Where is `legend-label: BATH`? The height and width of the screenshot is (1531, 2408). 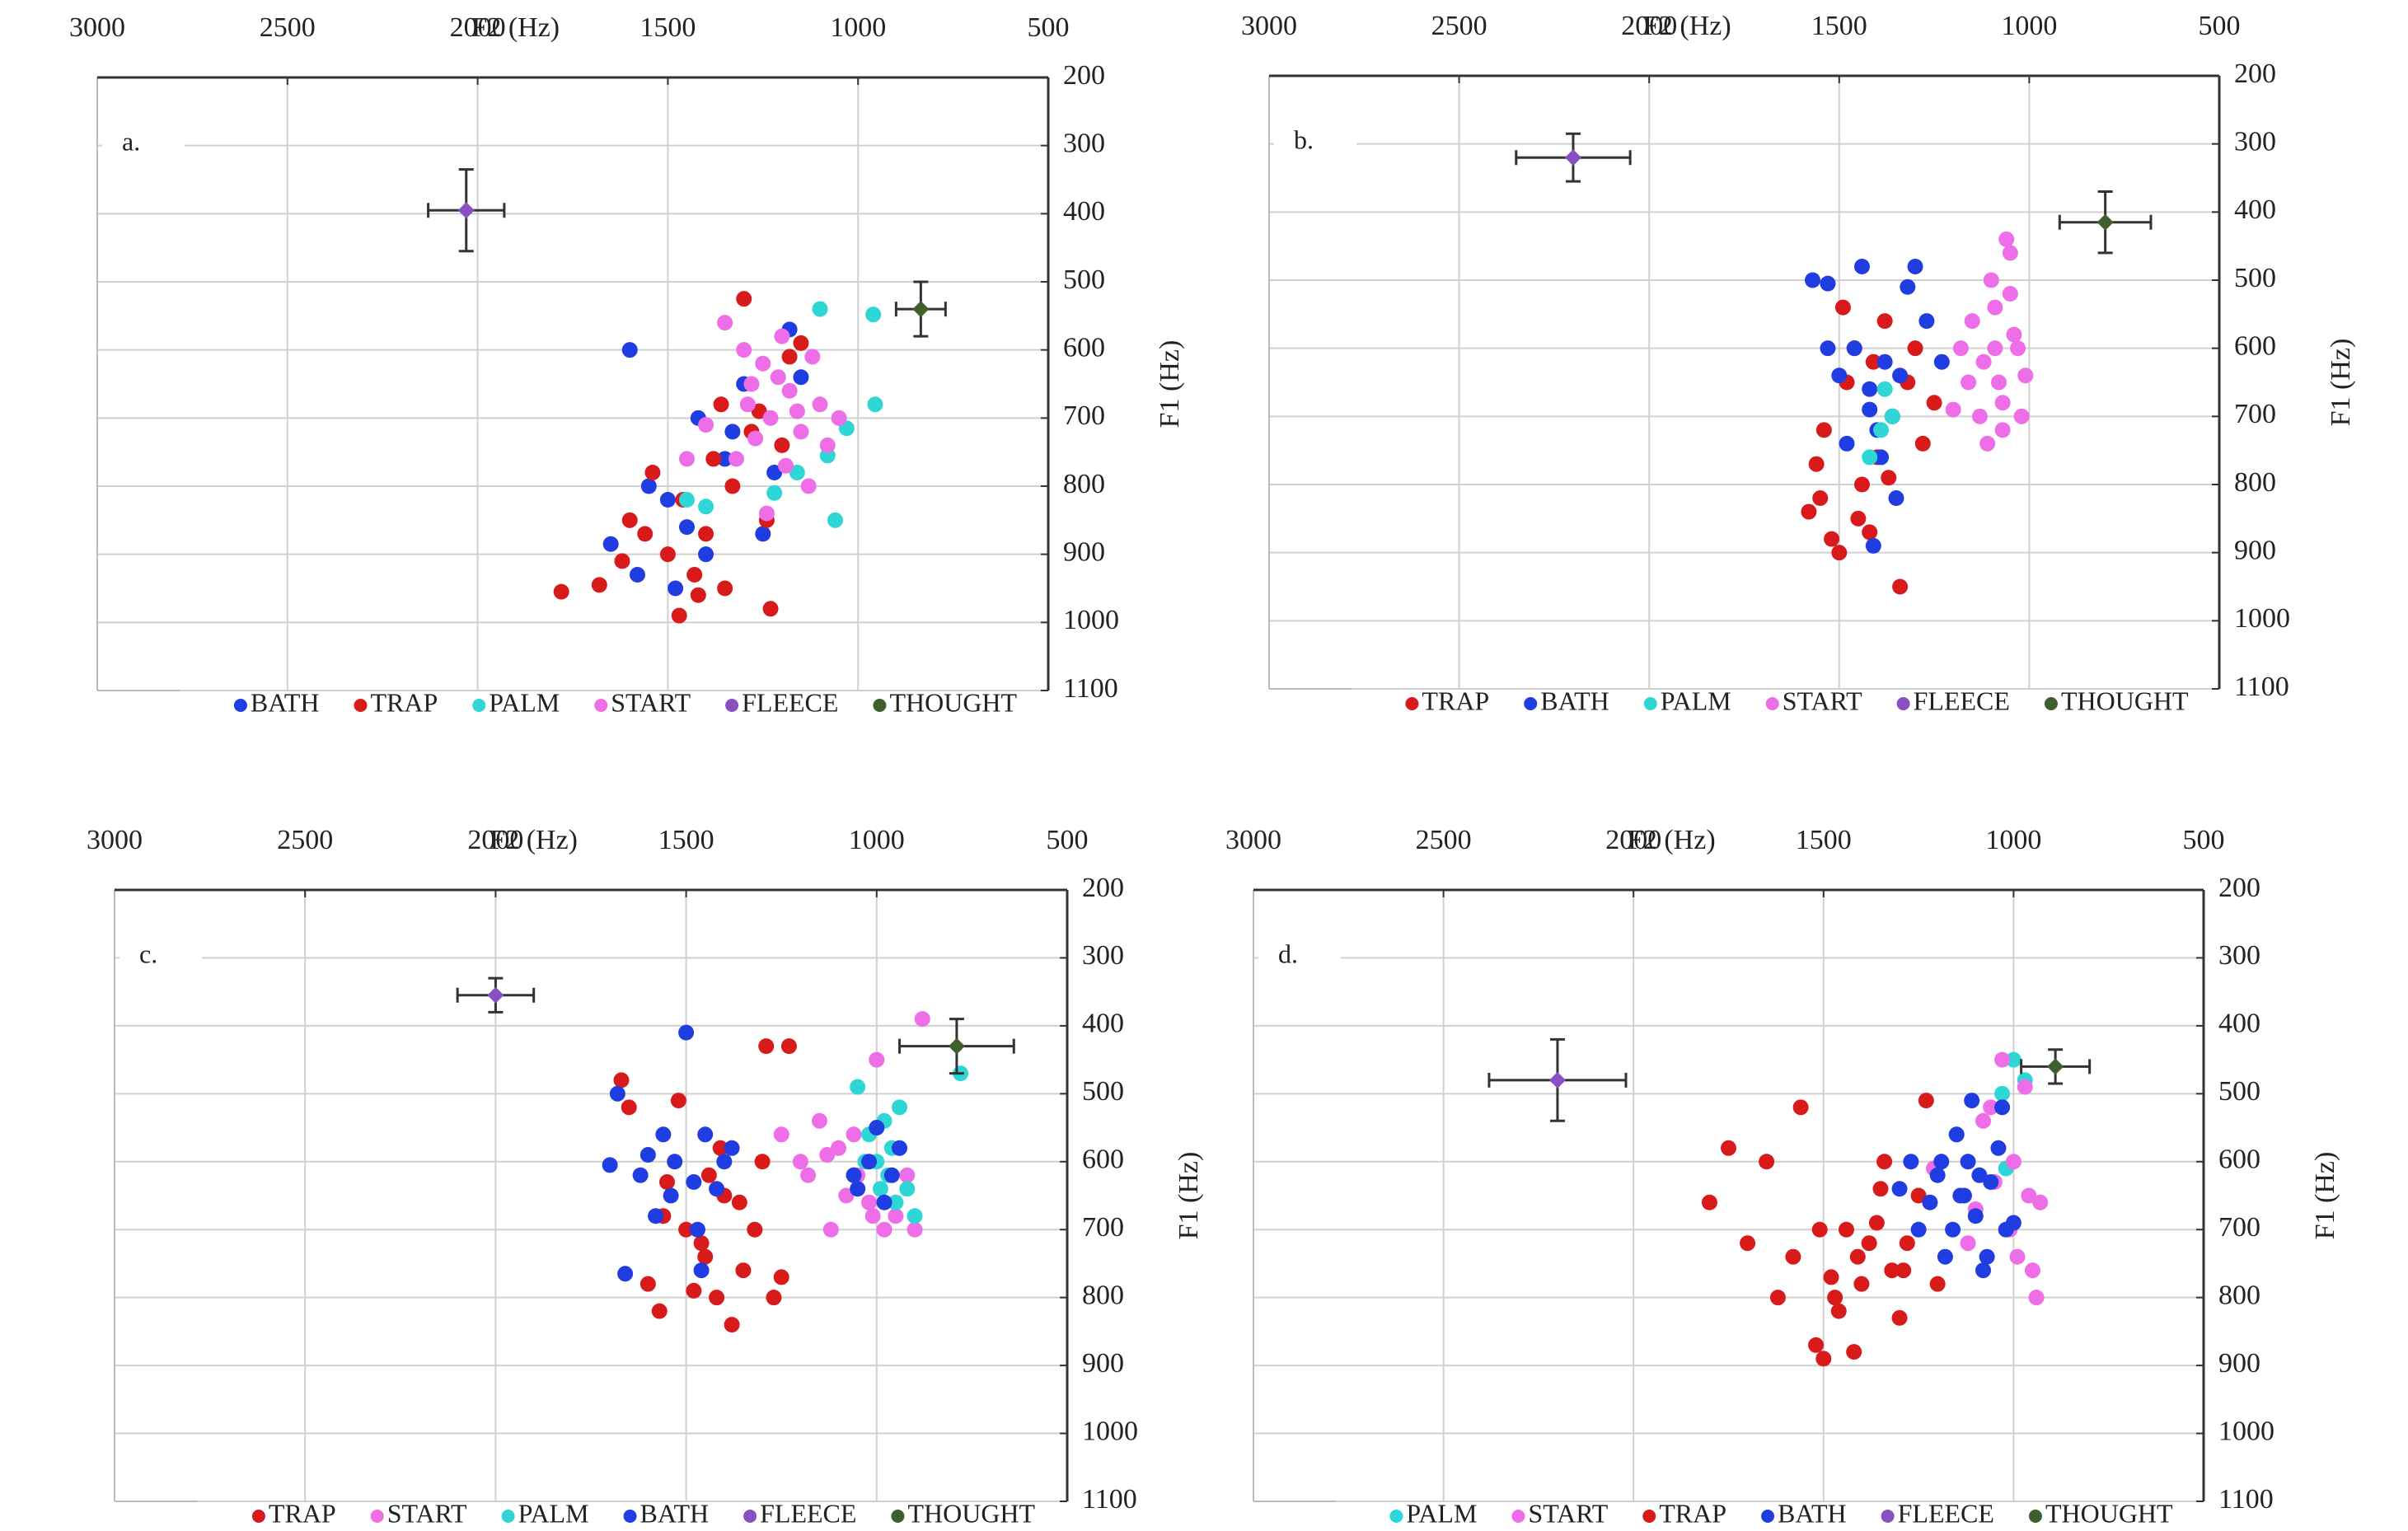
legend-label: BATH is located at coordinates (1575, 701).